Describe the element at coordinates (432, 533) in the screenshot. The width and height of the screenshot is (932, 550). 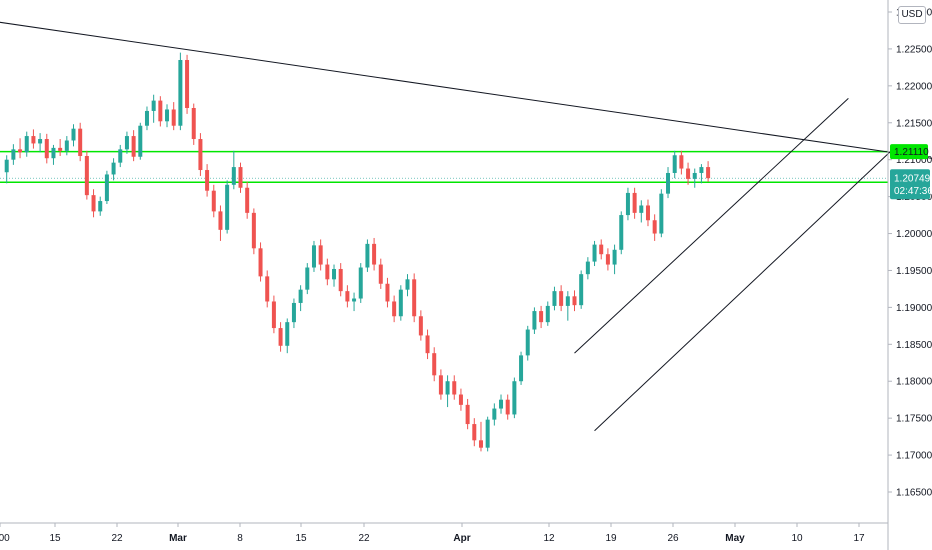
I see `time-axis: 2:00 15 22 Mar 8 15 22 Apr 12 19 26 May 10 17` at that location.